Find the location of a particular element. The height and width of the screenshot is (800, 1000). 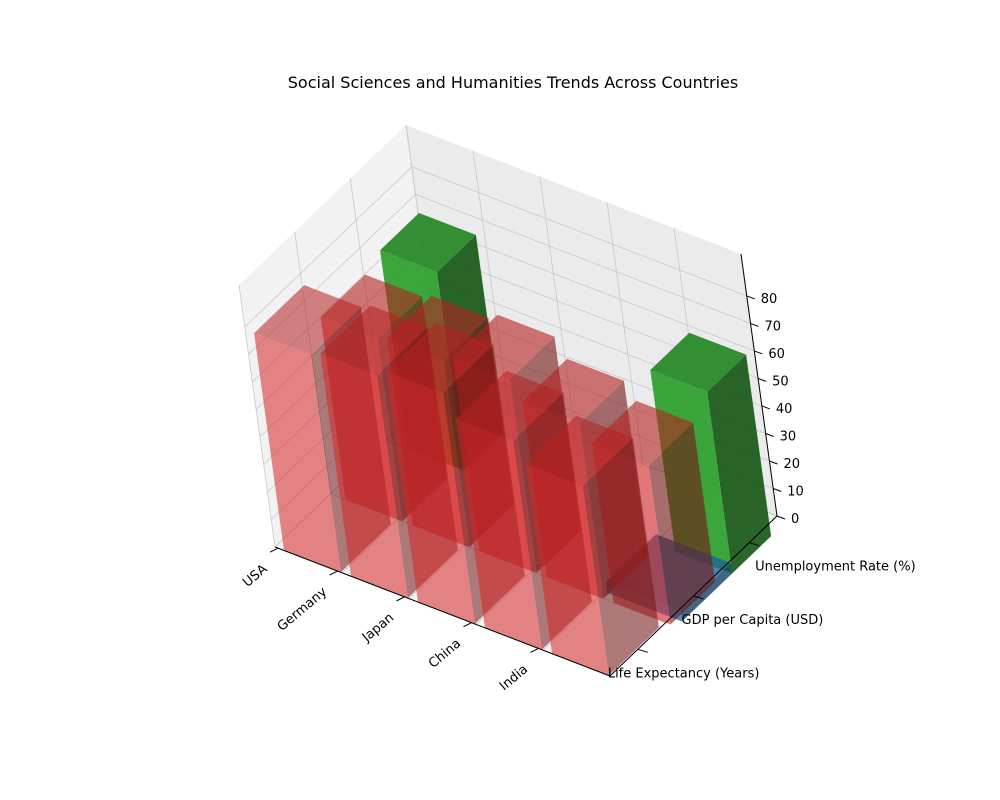

x-tick-label: China is located at coordinates (445, 653).